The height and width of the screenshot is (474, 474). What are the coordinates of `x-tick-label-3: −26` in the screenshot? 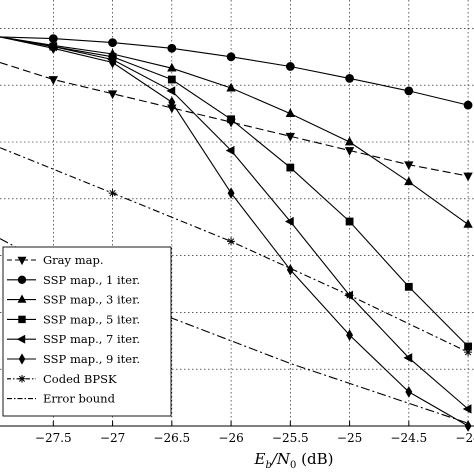 It's located at (230, 438).